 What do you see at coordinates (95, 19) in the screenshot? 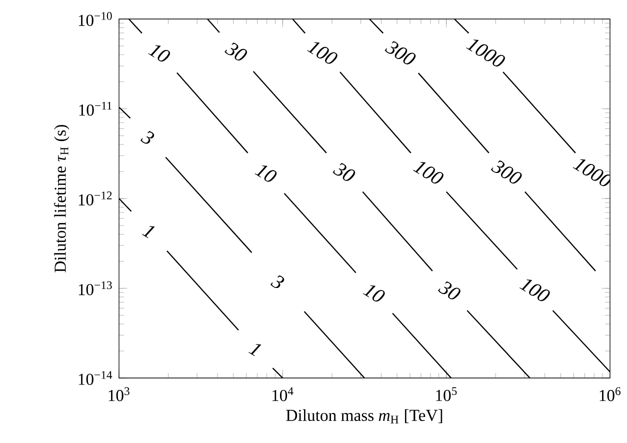
I see `y-tick-label: 10$^{−10}$` at bounding box center [95, 19].